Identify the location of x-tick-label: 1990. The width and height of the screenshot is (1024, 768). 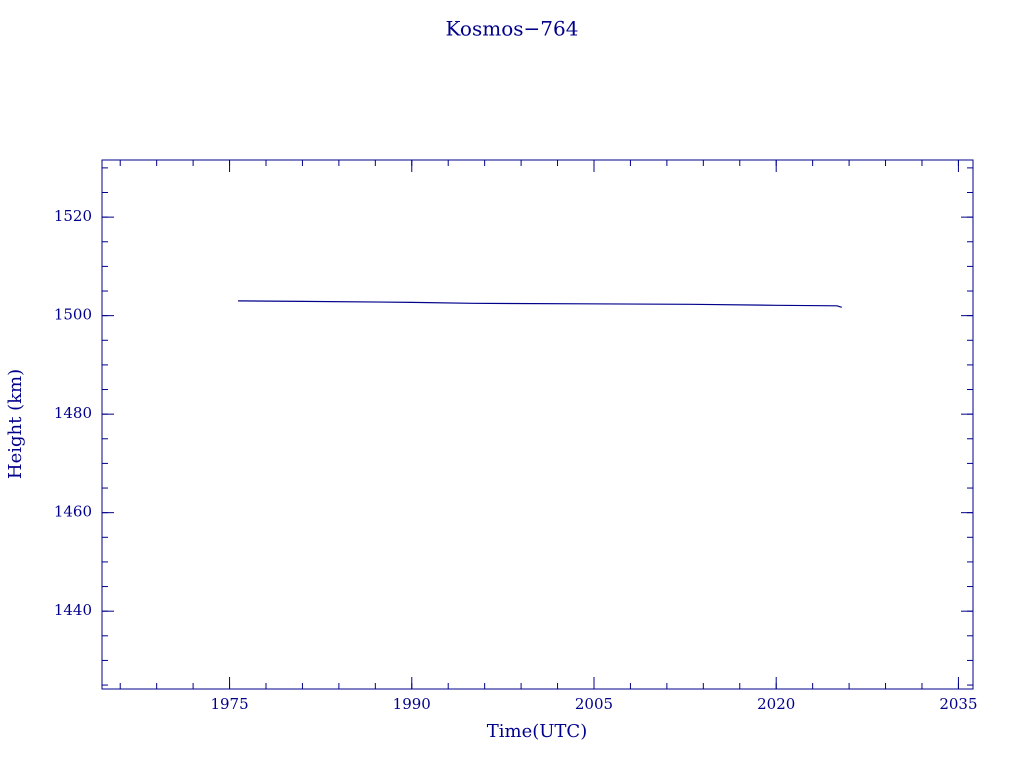
(412, 704).